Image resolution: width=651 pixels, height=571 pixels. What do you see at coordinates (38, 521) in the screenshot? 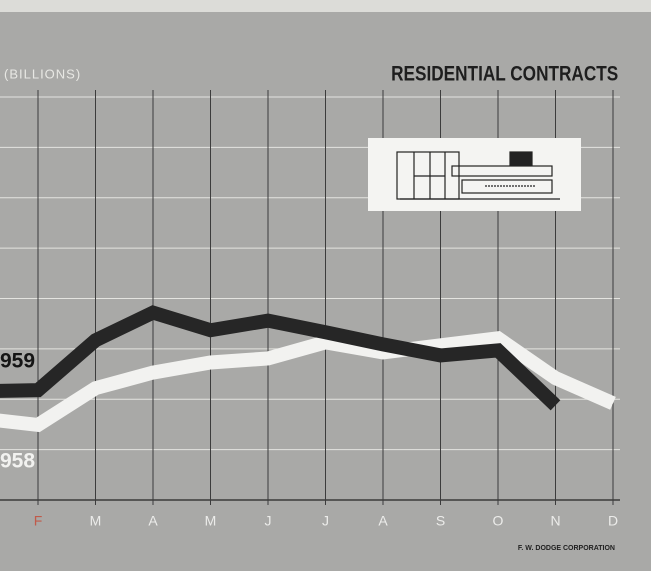
I see `x-tick-label: F` at bounding box center [38, 521].